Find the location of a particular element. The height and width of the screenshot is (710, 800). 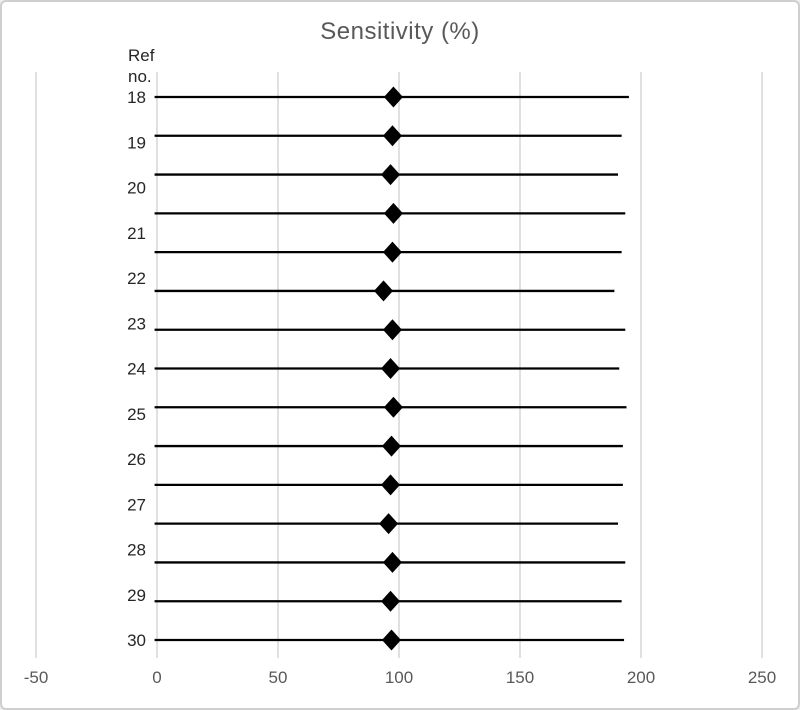

x-tick-label: 50 is located at coordinates (278, 677).